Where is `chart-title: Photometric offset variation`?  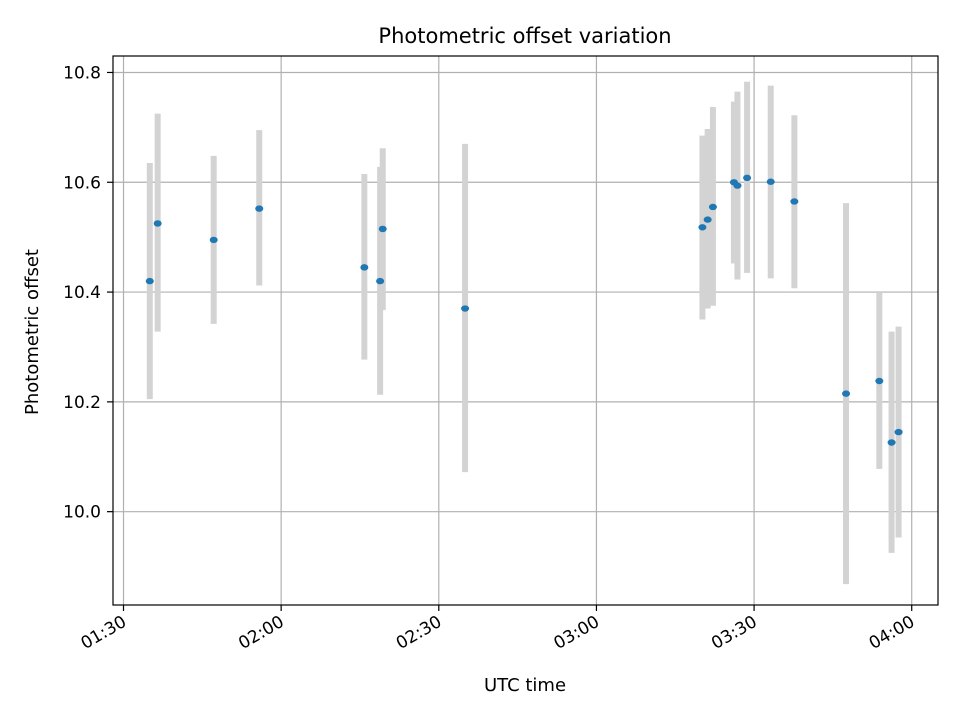
chart-title: Photometric offset variation is located at coordinates (524, 36).